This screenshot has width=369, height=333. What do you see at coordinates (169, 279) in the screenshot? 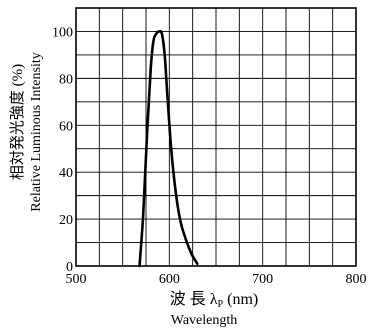
I see `x-tick-label: 600` at bounding box center [169, 279].